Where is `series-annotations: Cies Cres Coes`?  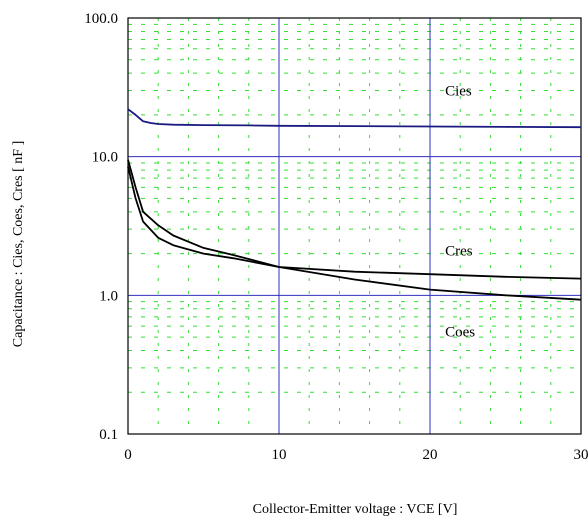 series-annotations: Cies Cres Coes is located at coordinates (460, 212).